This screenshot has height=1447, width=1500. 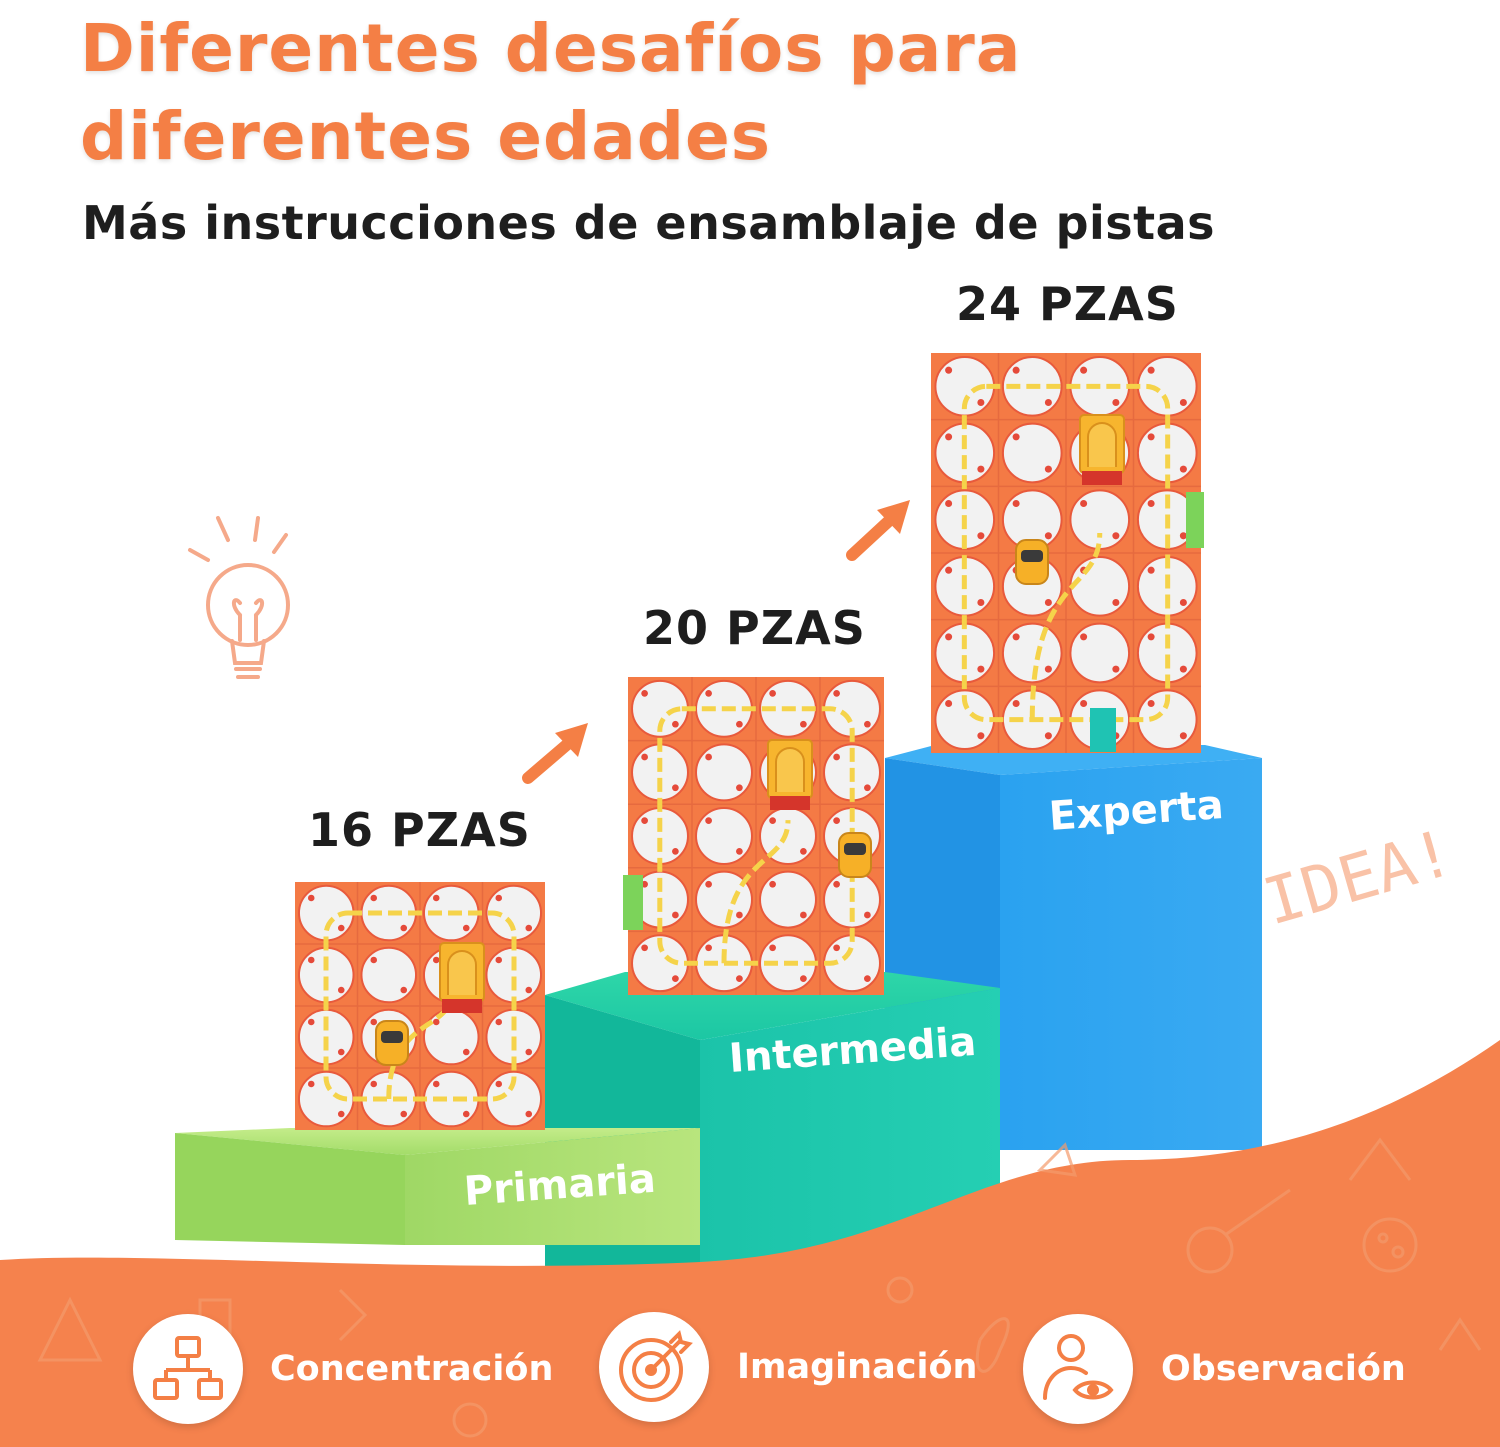 What do you see at coordinates (1078, 1367) in the screenshot?
I see `person-eye-icon` at bounding box center [1078, 1367].